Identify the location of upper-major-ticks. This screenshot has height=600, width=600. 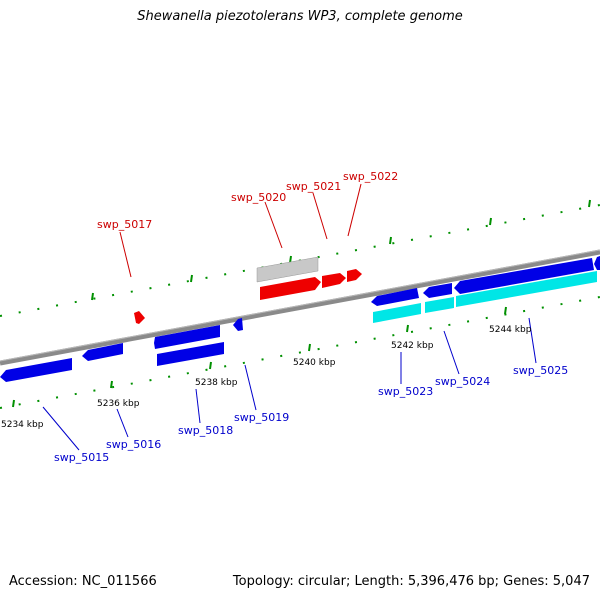
(341, 250).